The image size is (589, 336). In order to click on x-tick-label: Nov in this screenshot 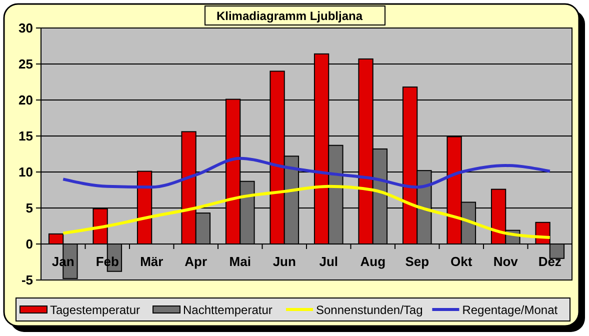, I will do `click(506, 261)`.